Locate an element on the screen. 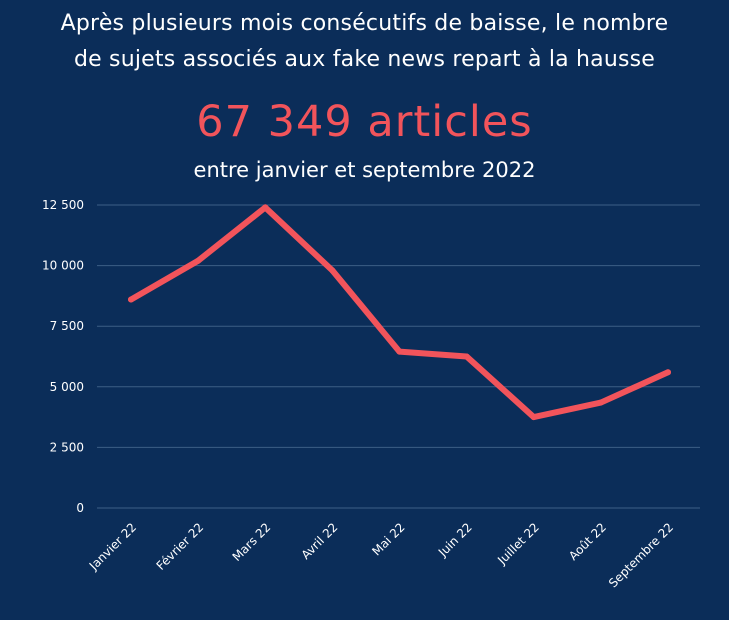  y-axis-ticks: 0 2 500 5 000 7 500 10 000 12 500 is located at coordinates (63, 356).